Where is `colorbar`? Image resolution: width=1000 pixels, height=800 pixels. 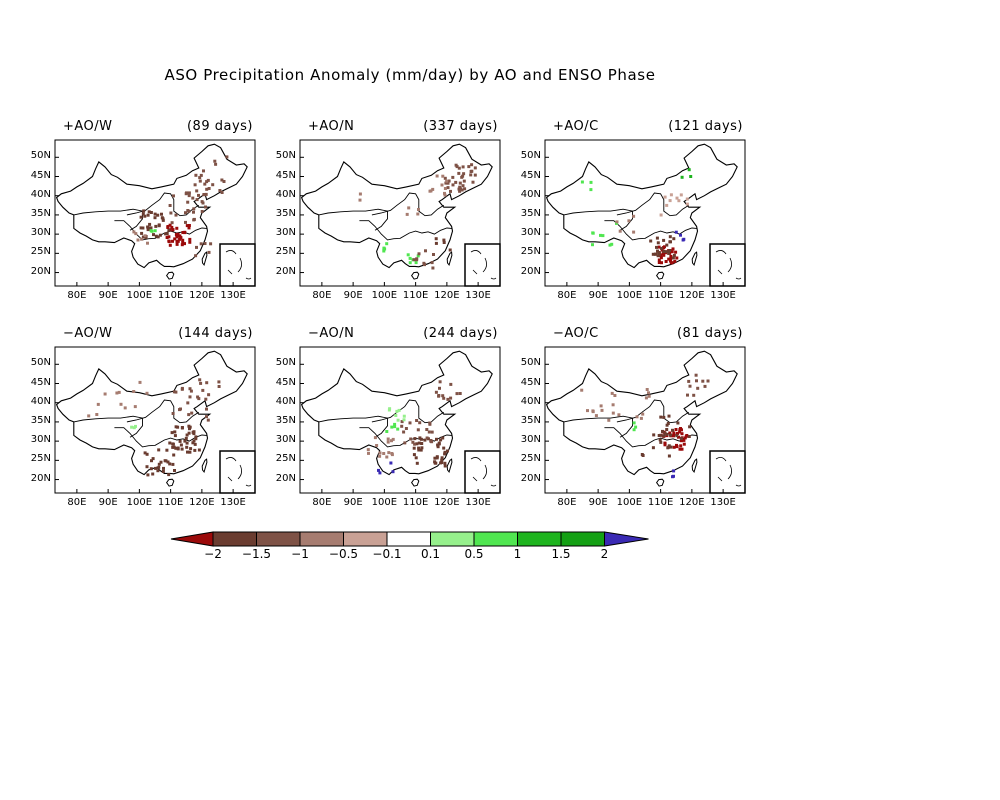
colorbar is located at coordinates (409, 539).